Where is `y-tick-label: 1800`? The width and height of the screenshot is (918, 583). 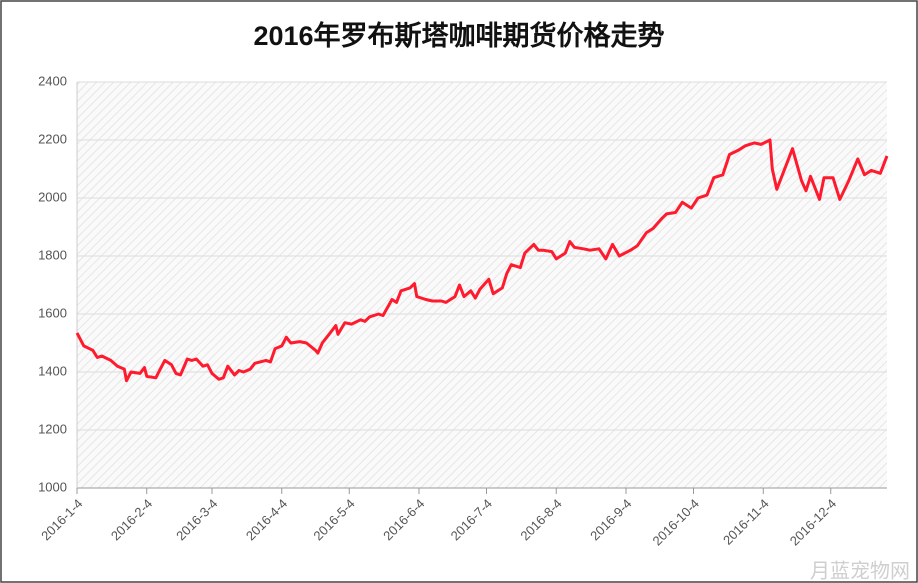
y-tick-label: 1800 is located at coordinates (52, 254).